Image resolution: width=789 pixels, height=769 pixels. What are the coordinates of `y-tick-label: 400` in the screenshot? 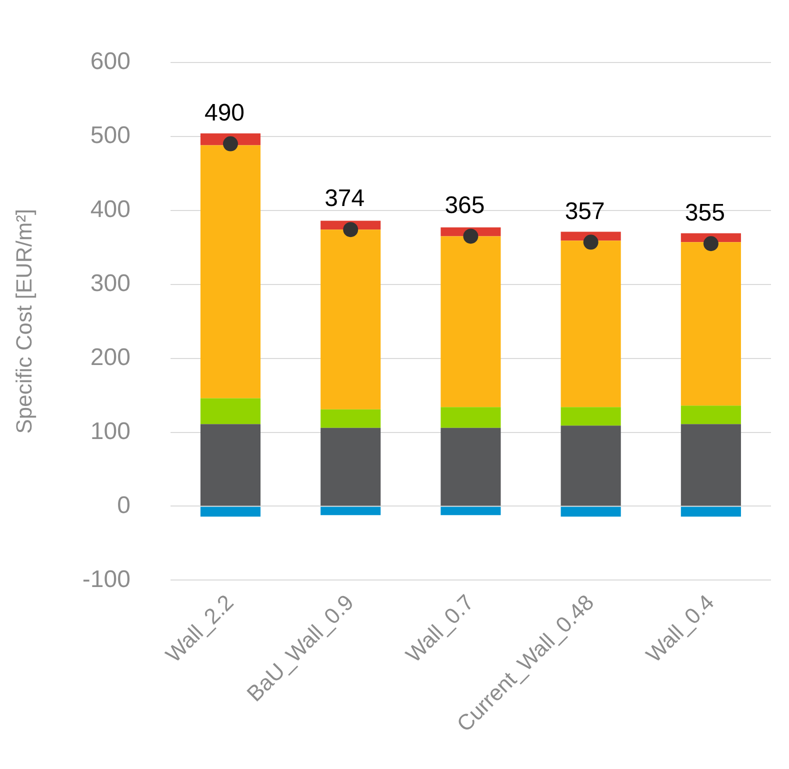 It's located at (110, 209).